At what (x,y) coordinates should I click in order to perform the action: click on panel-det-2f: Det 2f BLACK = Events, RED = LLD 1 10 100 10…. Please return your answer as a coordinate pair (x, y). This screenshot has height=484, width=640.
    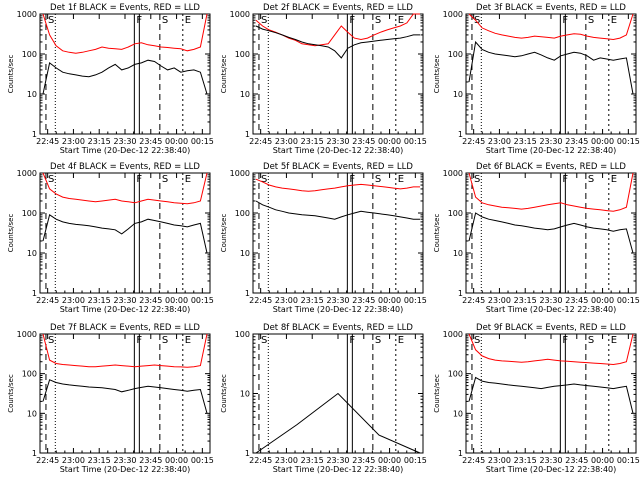
    Looking at the image, I should click on (323, 79).